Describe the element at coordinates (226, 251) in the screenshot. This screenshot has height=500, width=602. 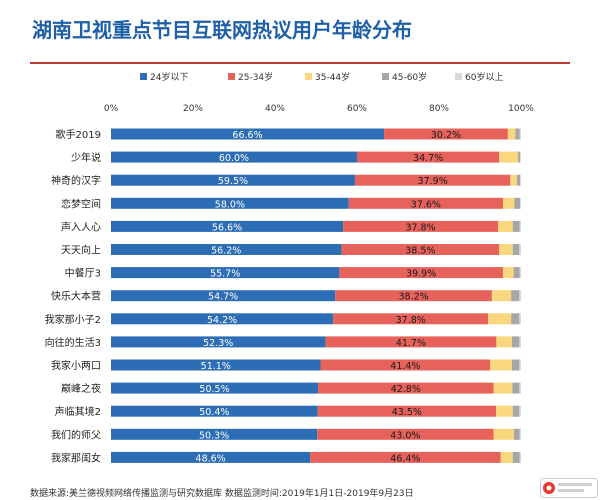
I see `data-label: 56.2%` at that location.